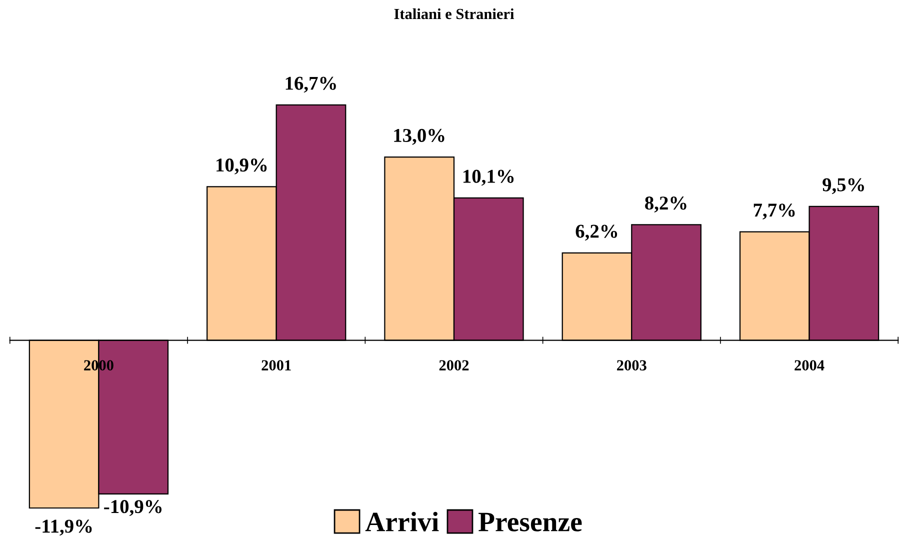 This screenshot has width=899, height=551. What do you see at coordinates (454, 14) in the screenshot?
I see `chart-title: Italiani e Stranieri` at bounding box center [454, 14].